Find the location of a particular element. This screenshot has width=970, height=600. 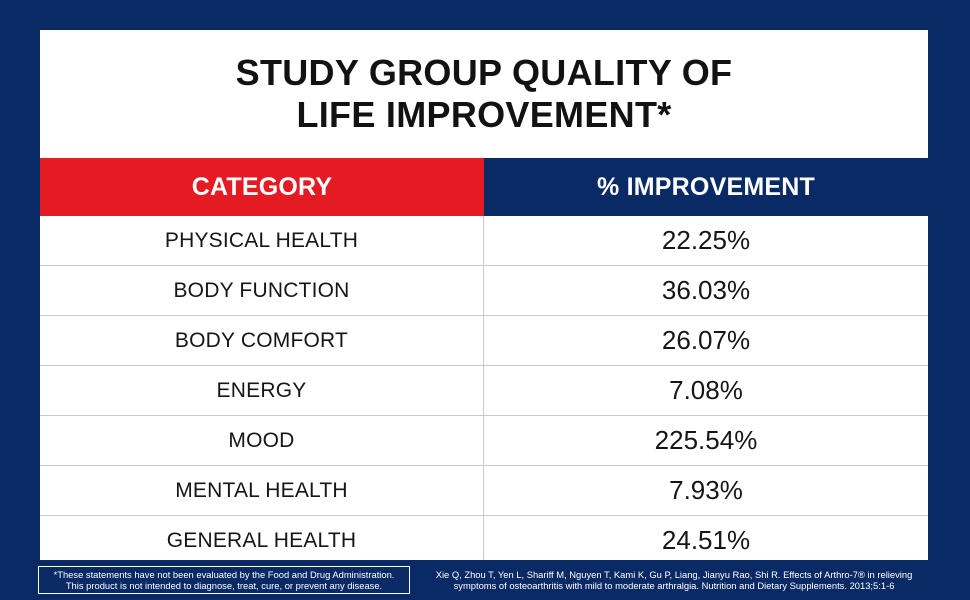

title-line-1: STUDY GROUP QUALITY OF is located at coordinates (484, 72).